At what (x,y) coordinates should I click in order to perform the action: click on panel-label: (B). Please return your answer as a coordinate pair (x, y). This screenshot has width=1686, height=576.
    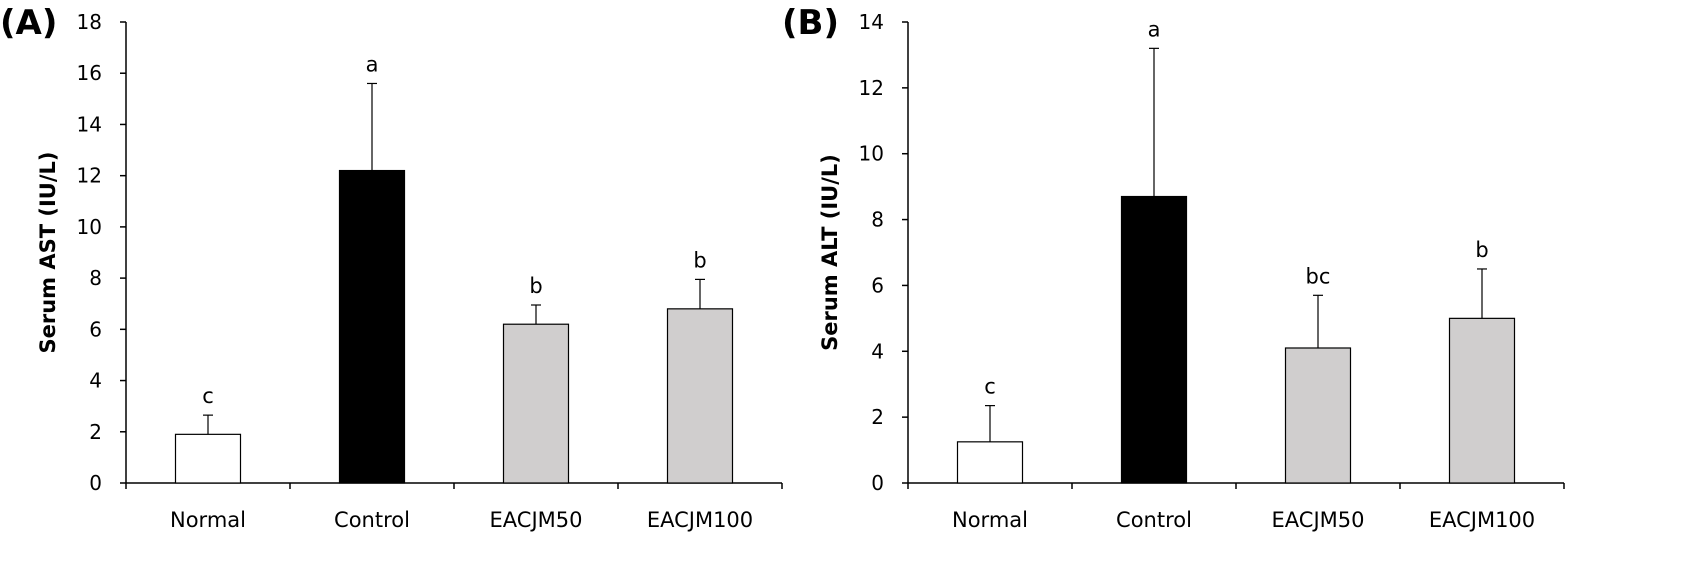
    Looking at the image, I should click on (810, 23).